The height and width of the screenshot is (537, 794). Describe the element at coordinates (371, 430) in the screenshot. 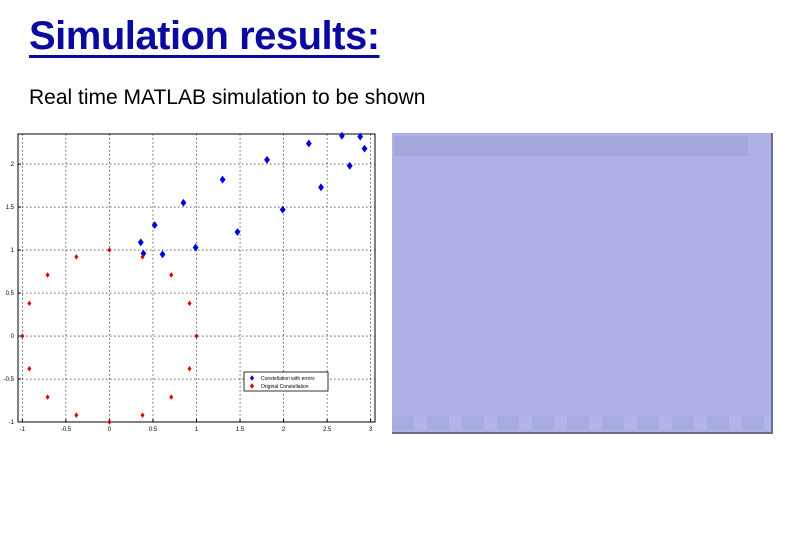

I see `x-tick-label: 3` at that location.